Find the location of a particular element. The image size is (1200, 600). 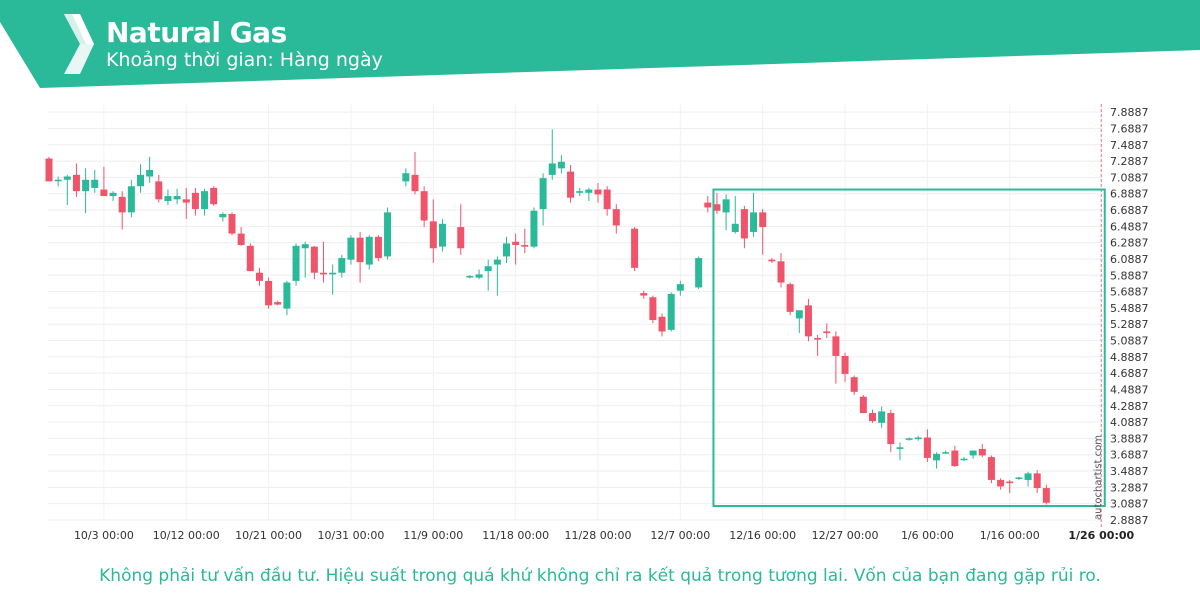

x-tick-label: 11/18 00:00 is located at coordinates (515, 535).